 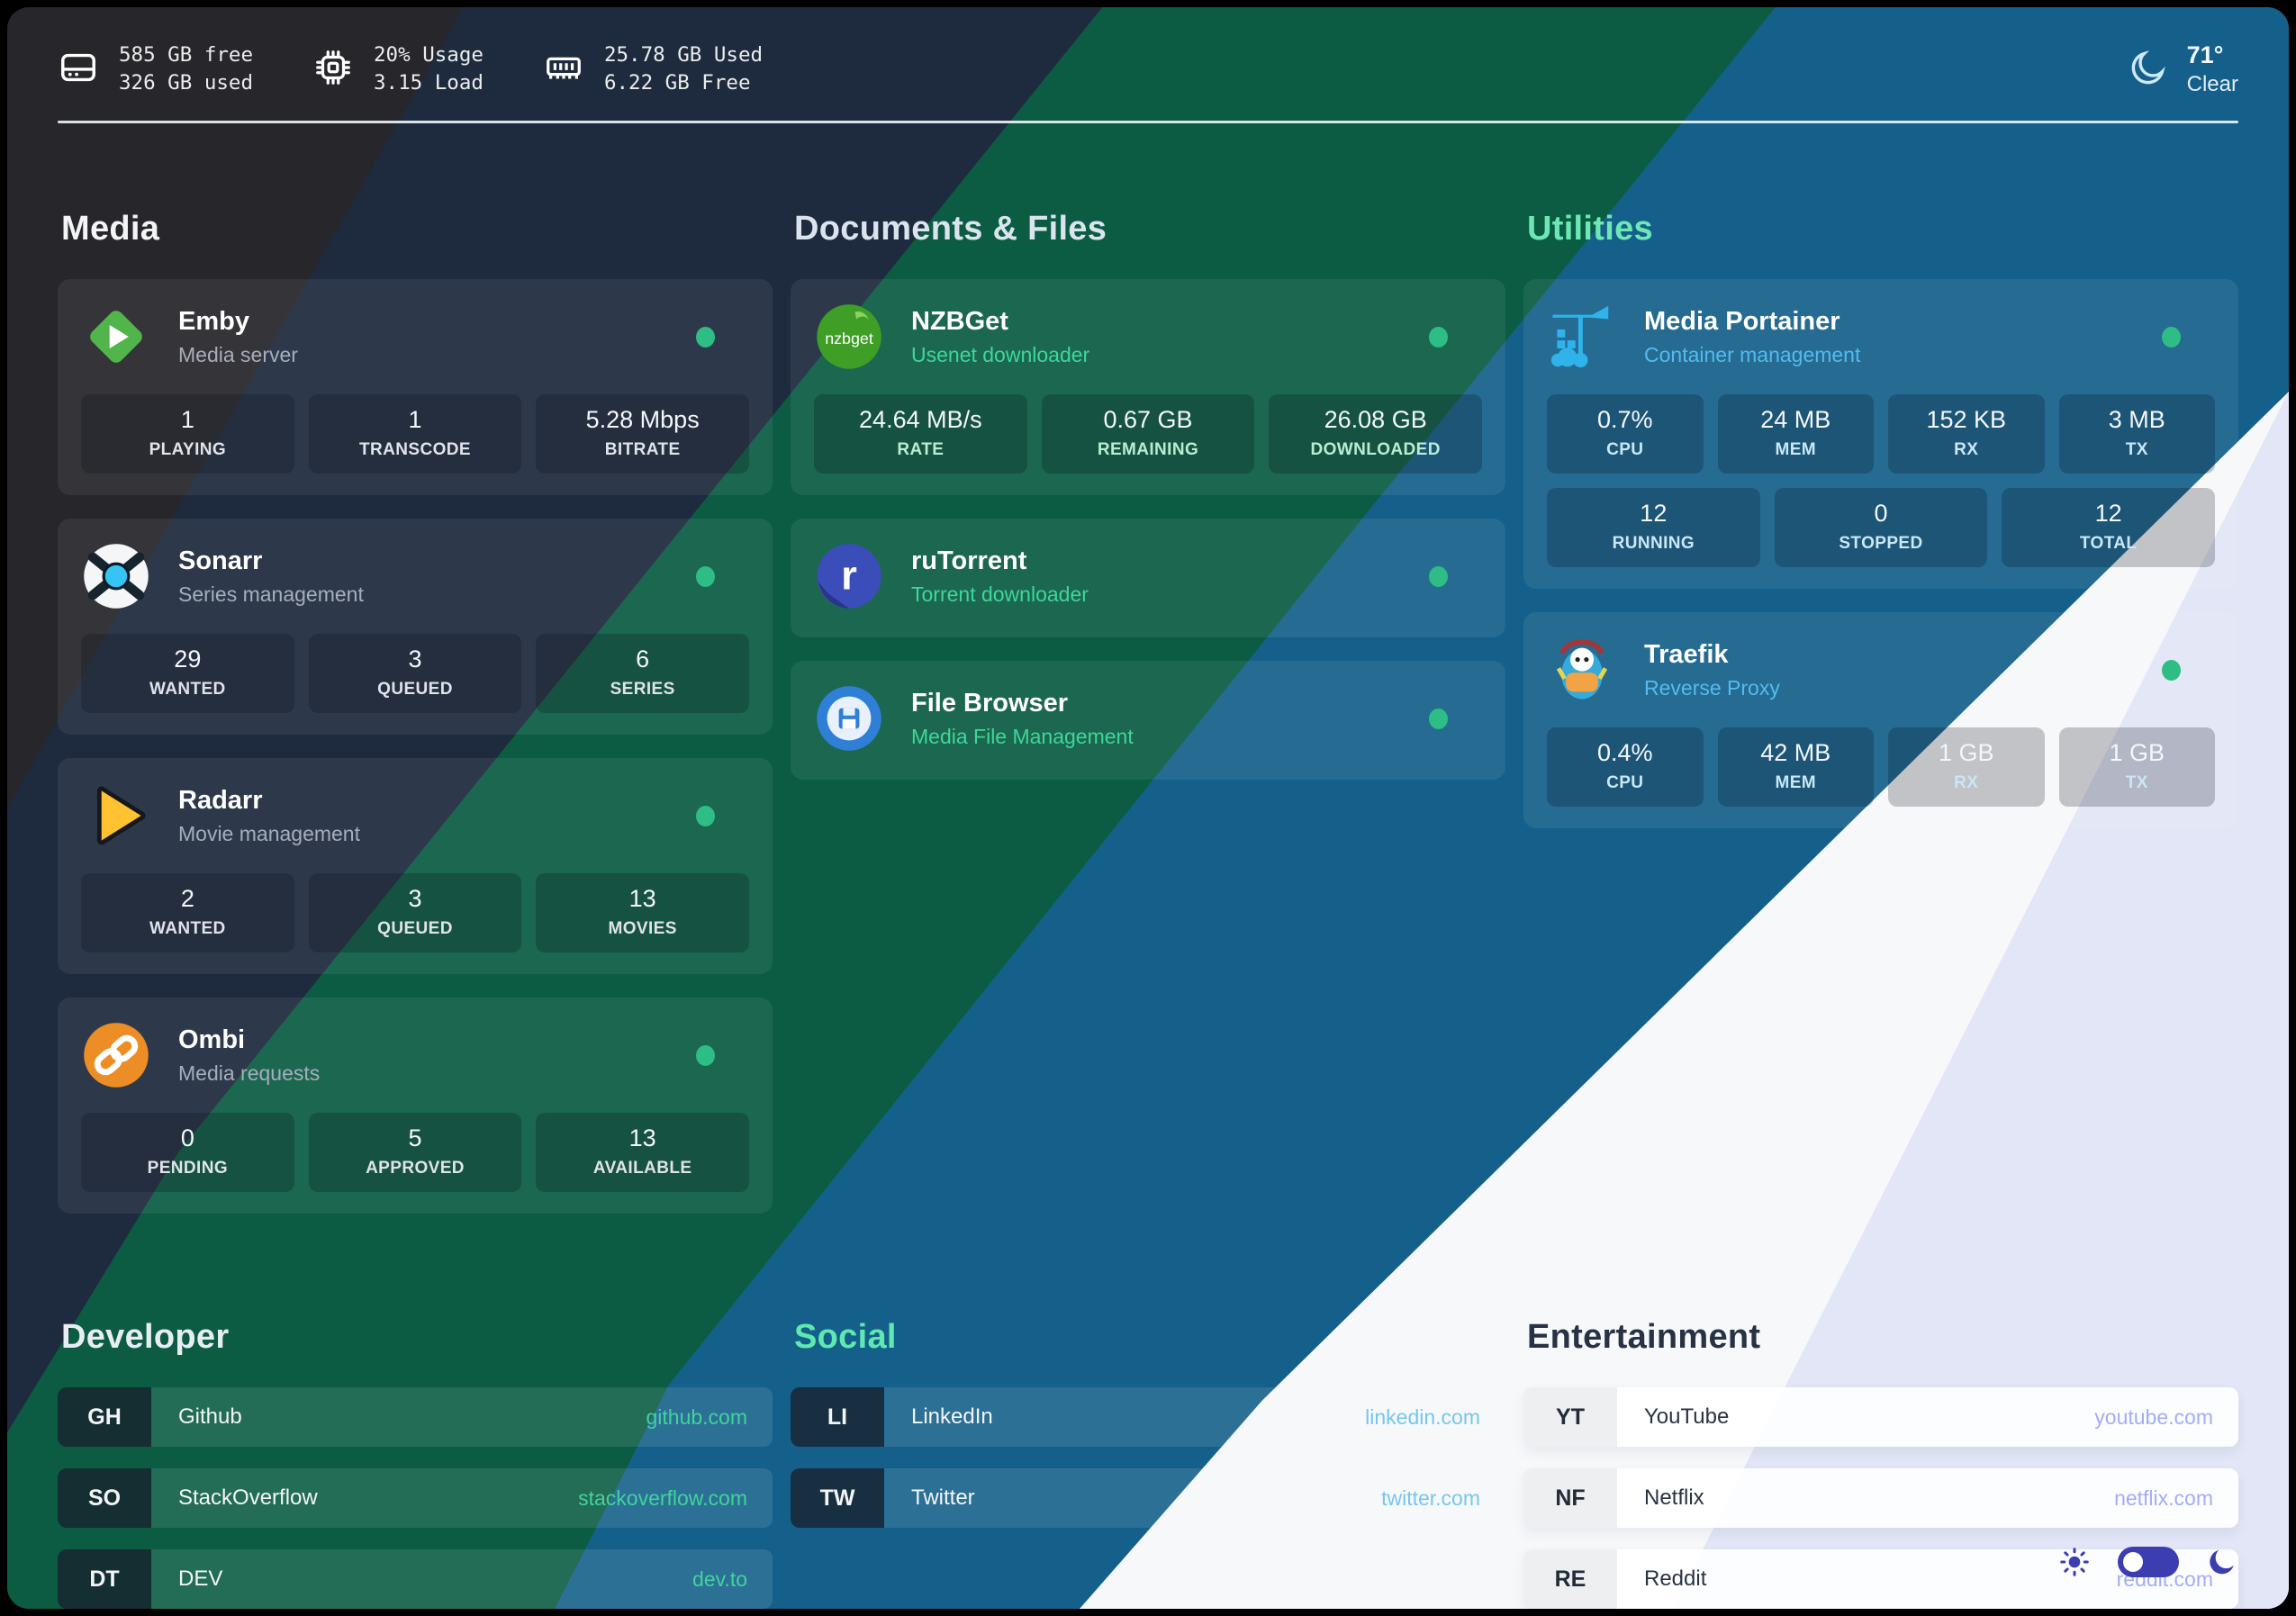 What do you see at coordinates (248, 1497) in the screenshot?
I see `bookmark-name: StackOverflow` at bounding box center [248, 1497].